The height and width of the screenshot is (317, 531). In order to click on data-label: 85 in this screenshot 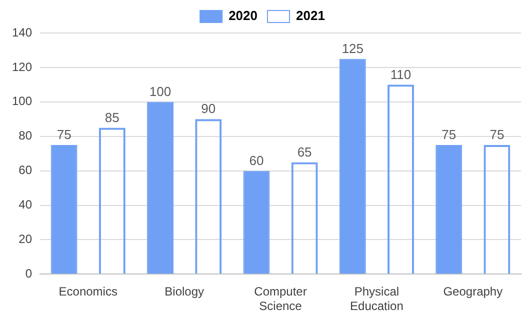, I will do `click(112, 117)`.